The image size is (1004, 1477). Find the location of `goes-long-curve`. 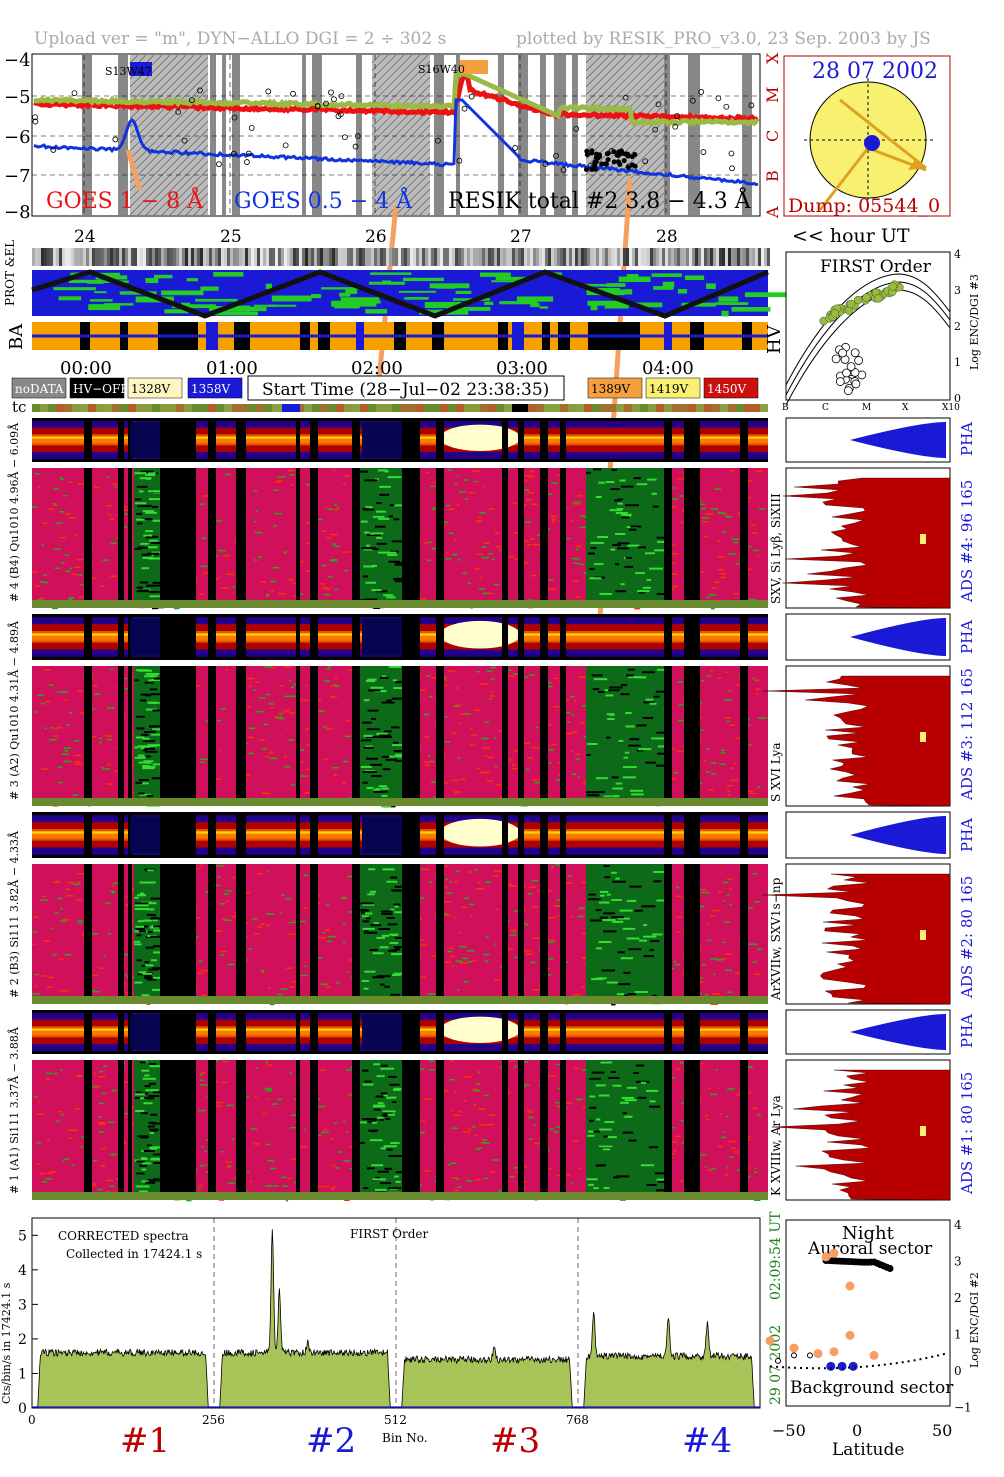

goes-long-curve is located at coordinates (396, 96).